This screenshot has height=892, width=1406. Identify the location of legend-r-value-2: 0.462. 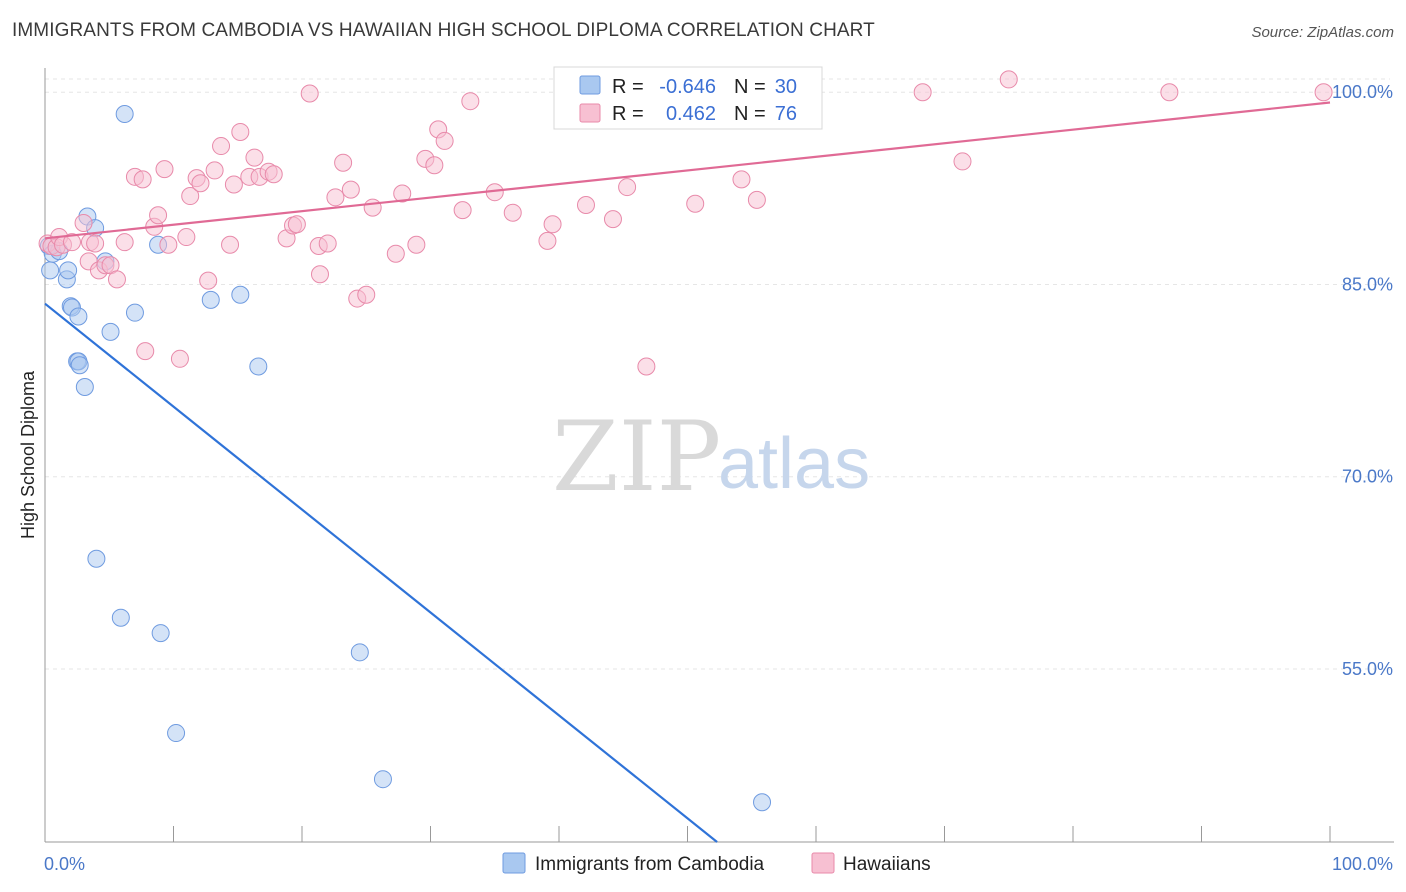
(691, 114).